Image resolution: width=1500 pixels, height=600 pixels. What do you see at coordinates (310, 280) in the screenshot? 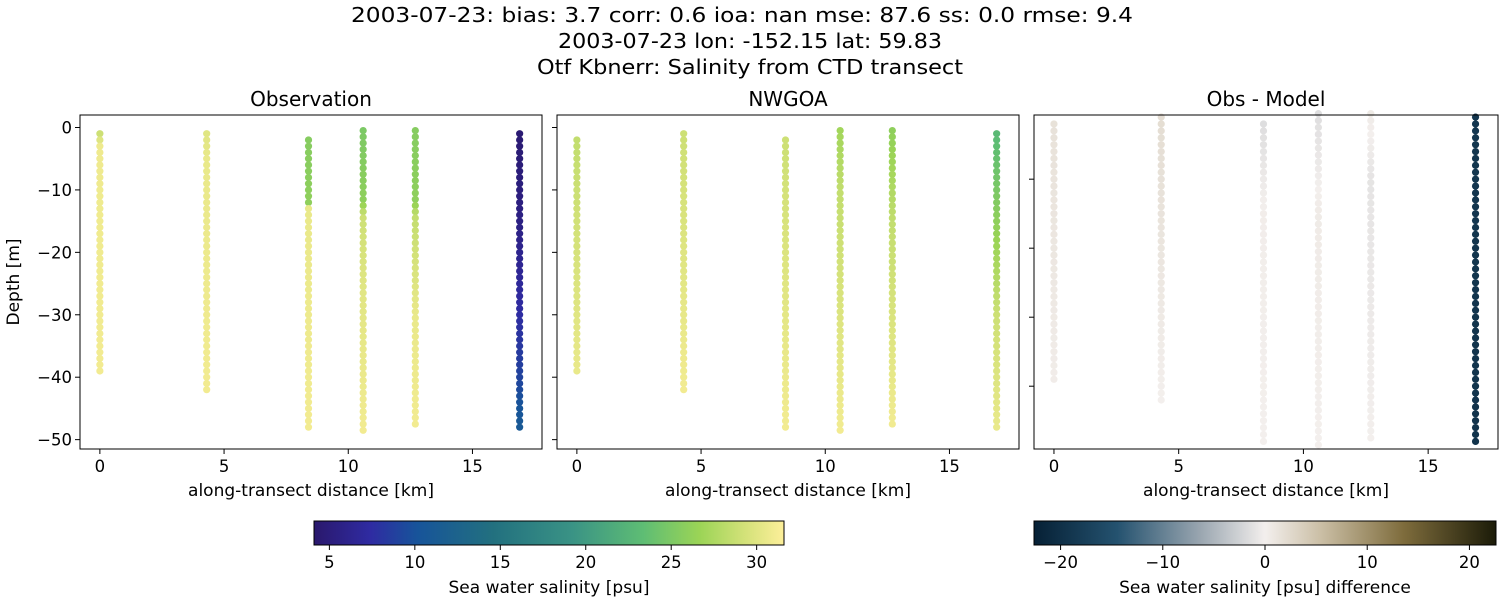
I see `data-points` at bounding box center [310, 280].